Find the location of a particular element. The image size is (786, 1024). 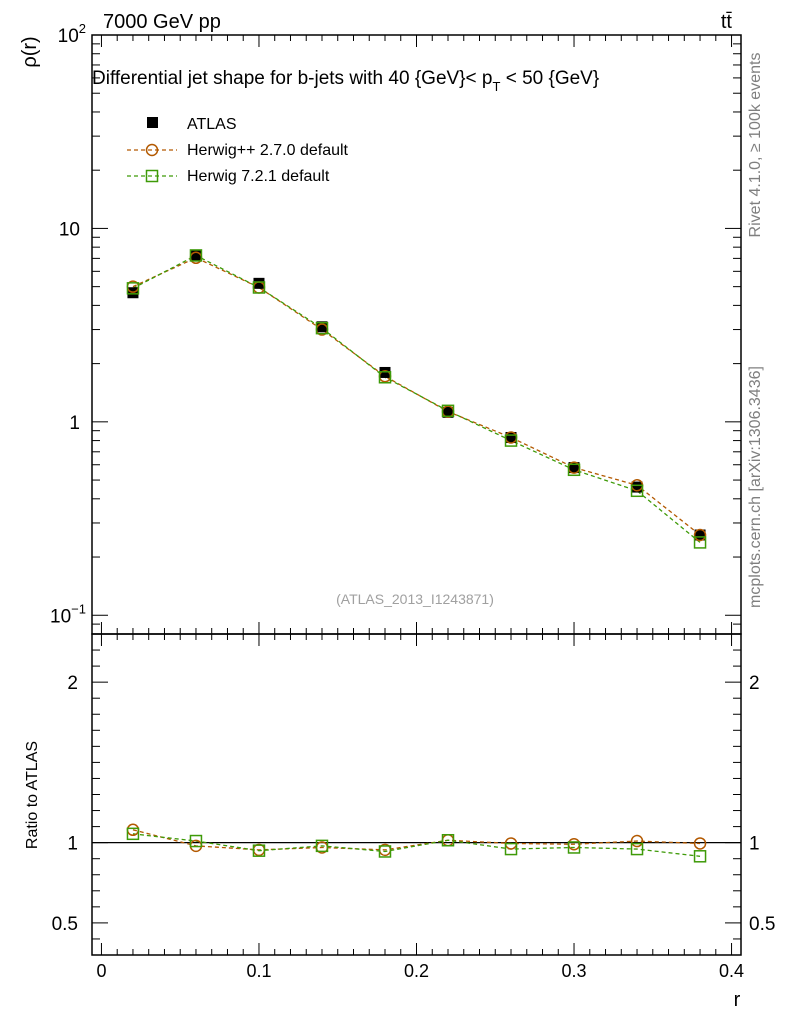

legend-marker-atlas is located at coordinates (152, 122).